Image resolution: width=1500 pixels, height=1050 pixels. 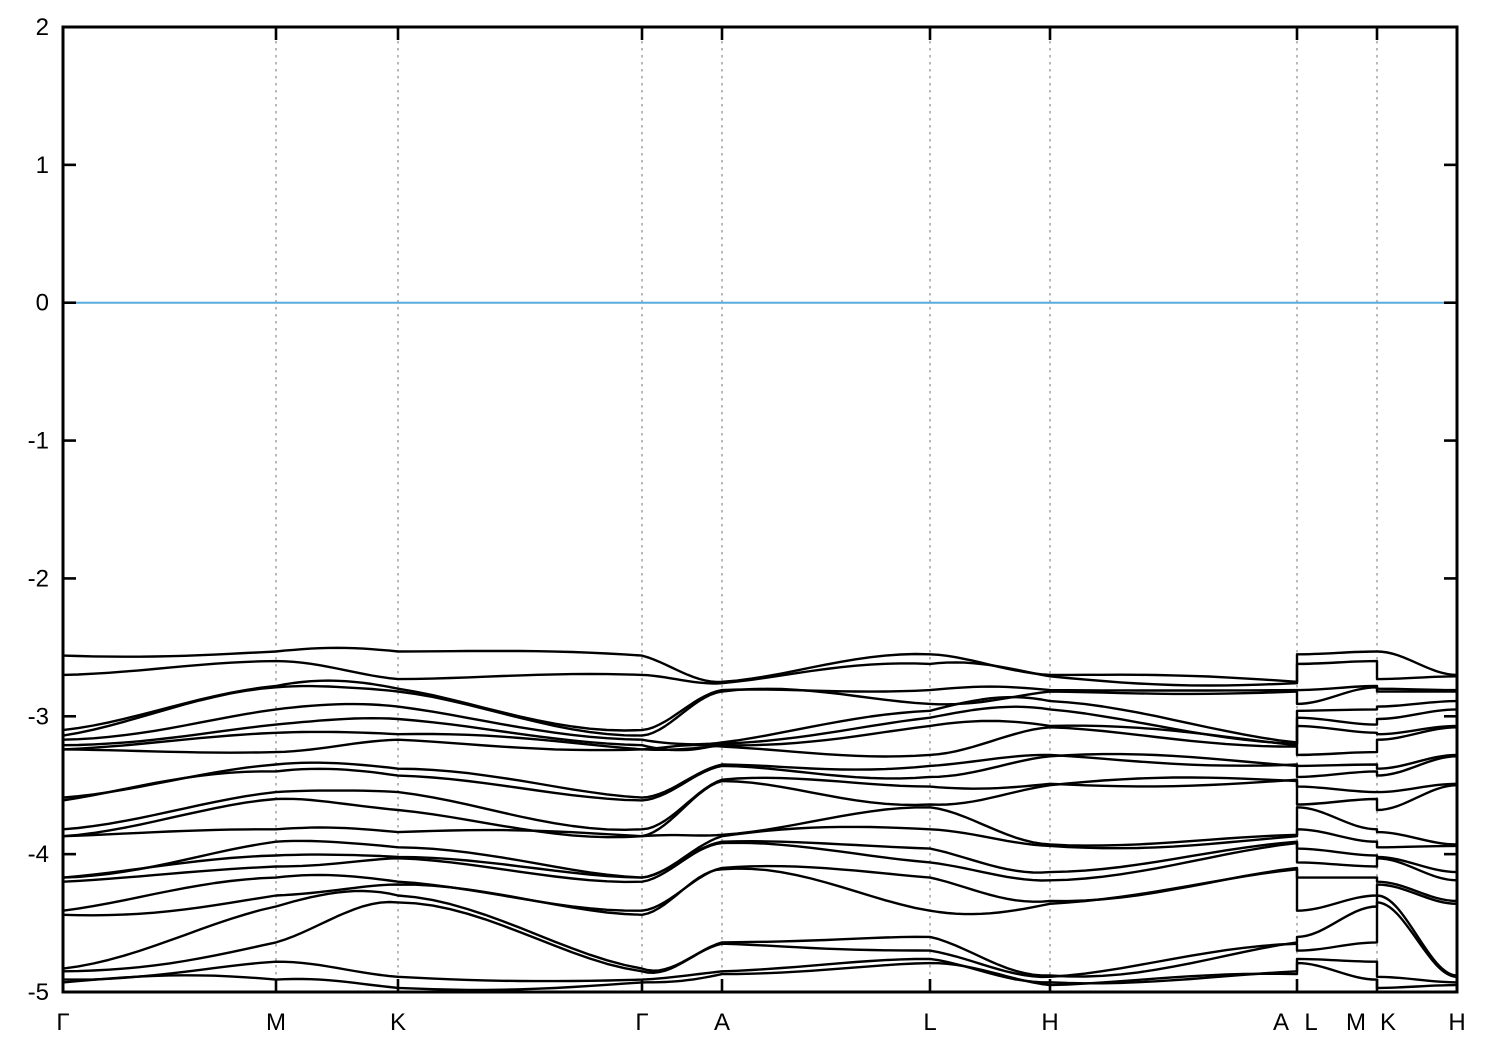 What do you see at coordinates (38, 854) in the screenshot?
I see `y-axis-label: -4` at bounding box center [38, 854].